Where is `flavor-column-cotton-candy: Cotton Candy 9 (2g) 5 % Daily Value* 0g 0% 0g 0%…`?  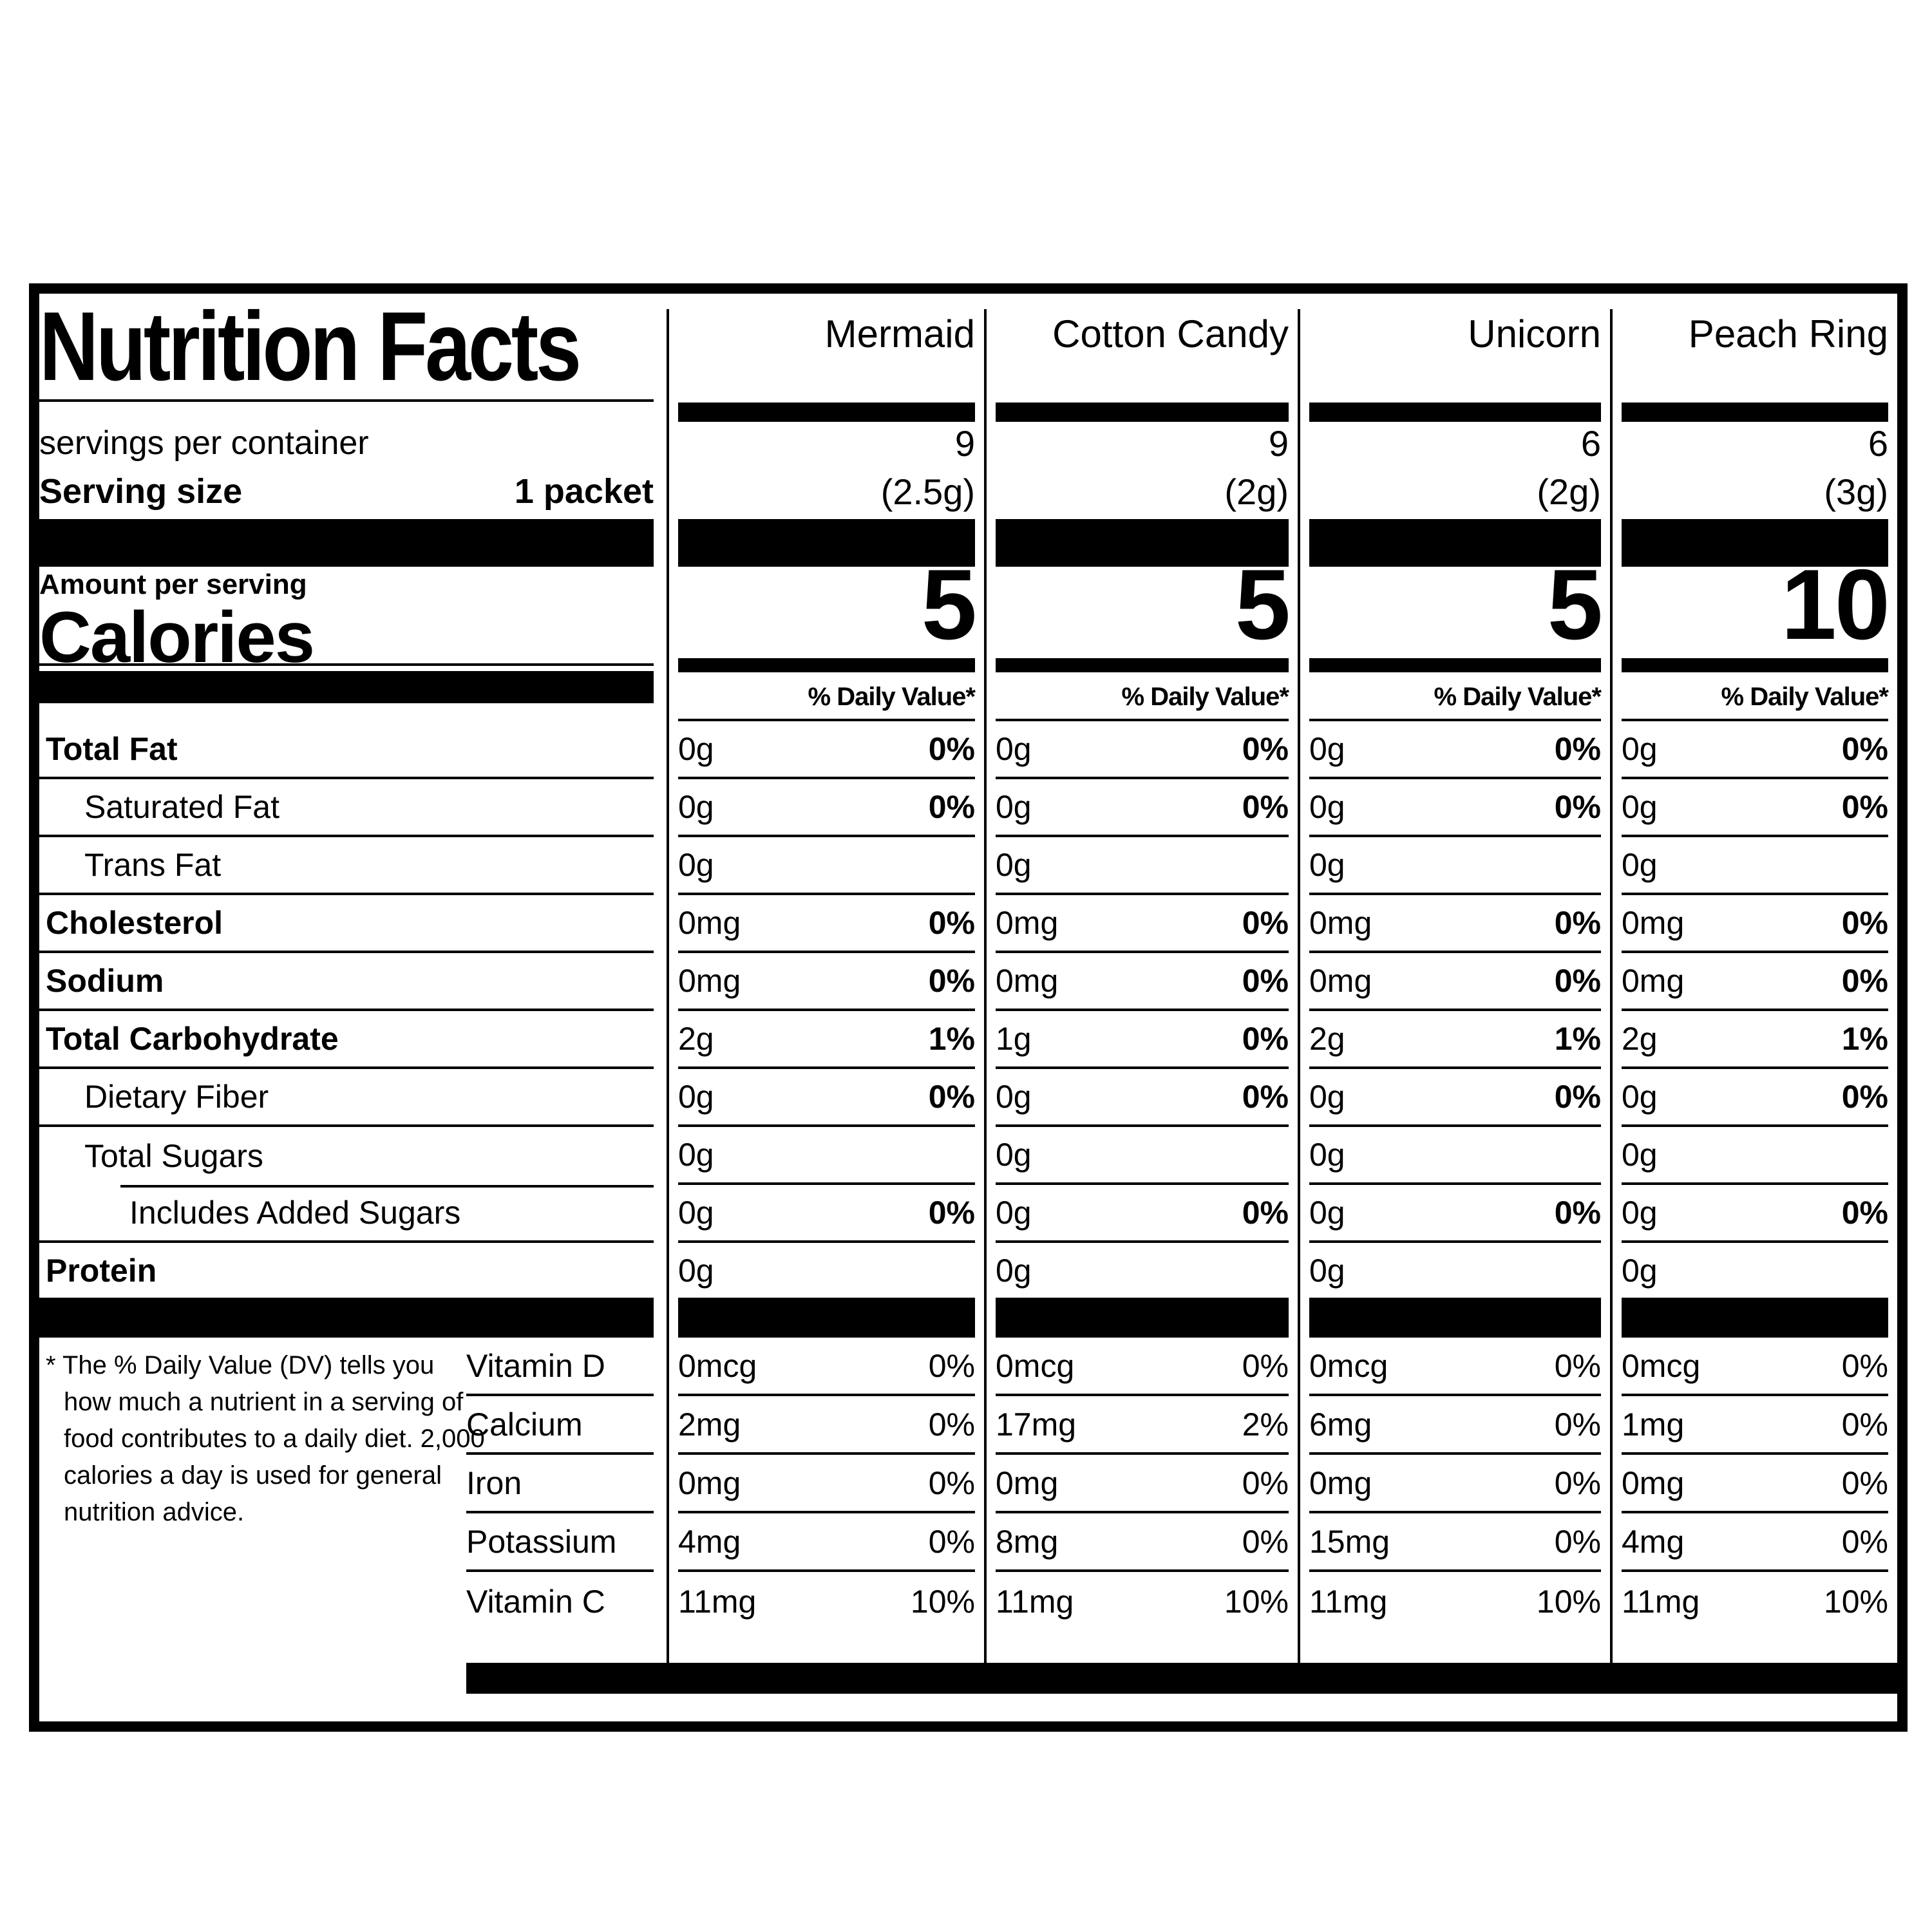 flavor-column-cotton-candy: Cotton Candy 9 (2g) 5 % Daily Value* 0g 0% 0g 0%… is located at coordinates (1142, 963).